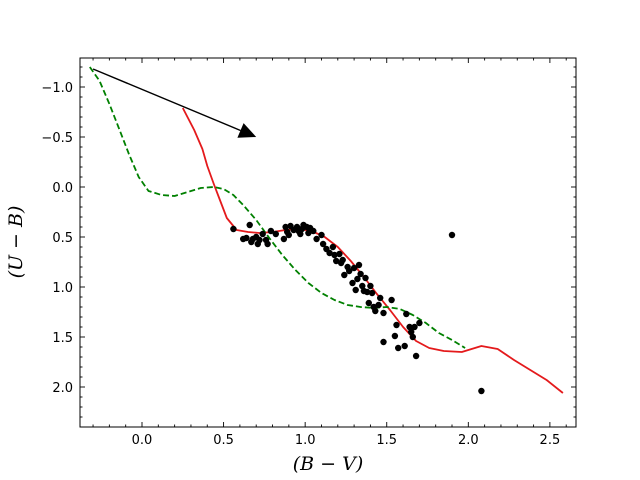 This screenshot has height=480, width=640. Describe the element at coordinates (223, 440) in the screenshot. I see `x-tick-label: 0.5` at that location.